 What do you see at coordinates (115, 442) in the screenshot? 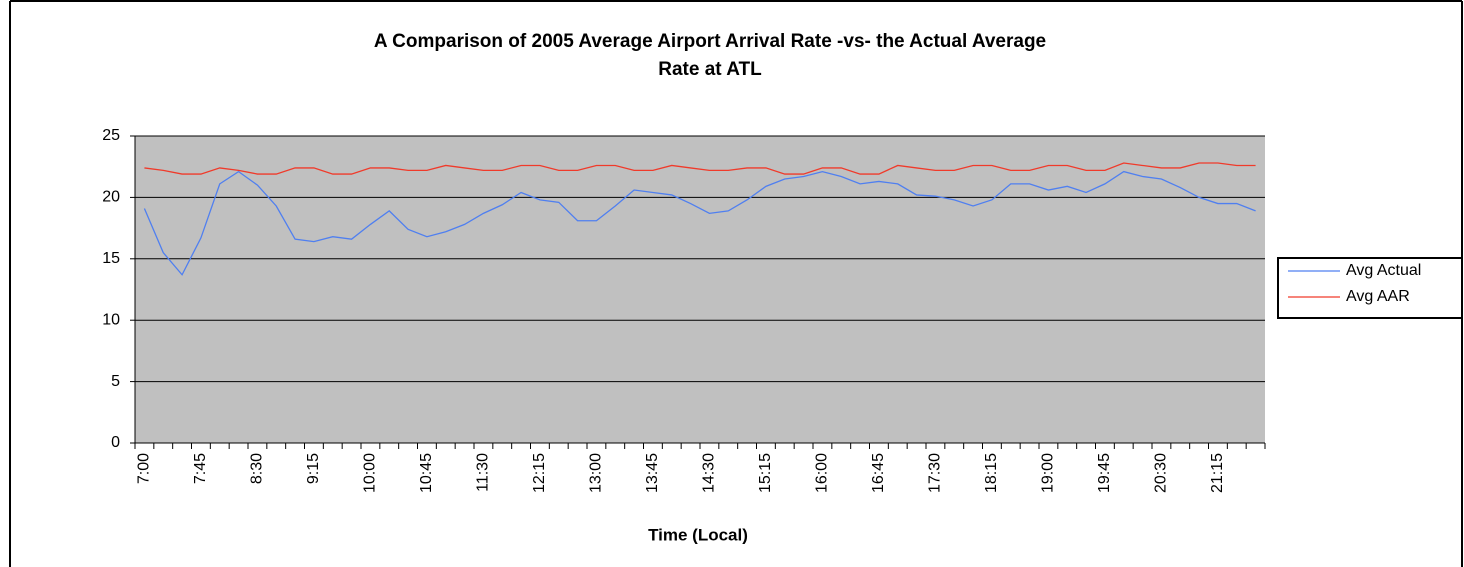
I see `y-tick-label: 0` at bounding box center [115, 442].